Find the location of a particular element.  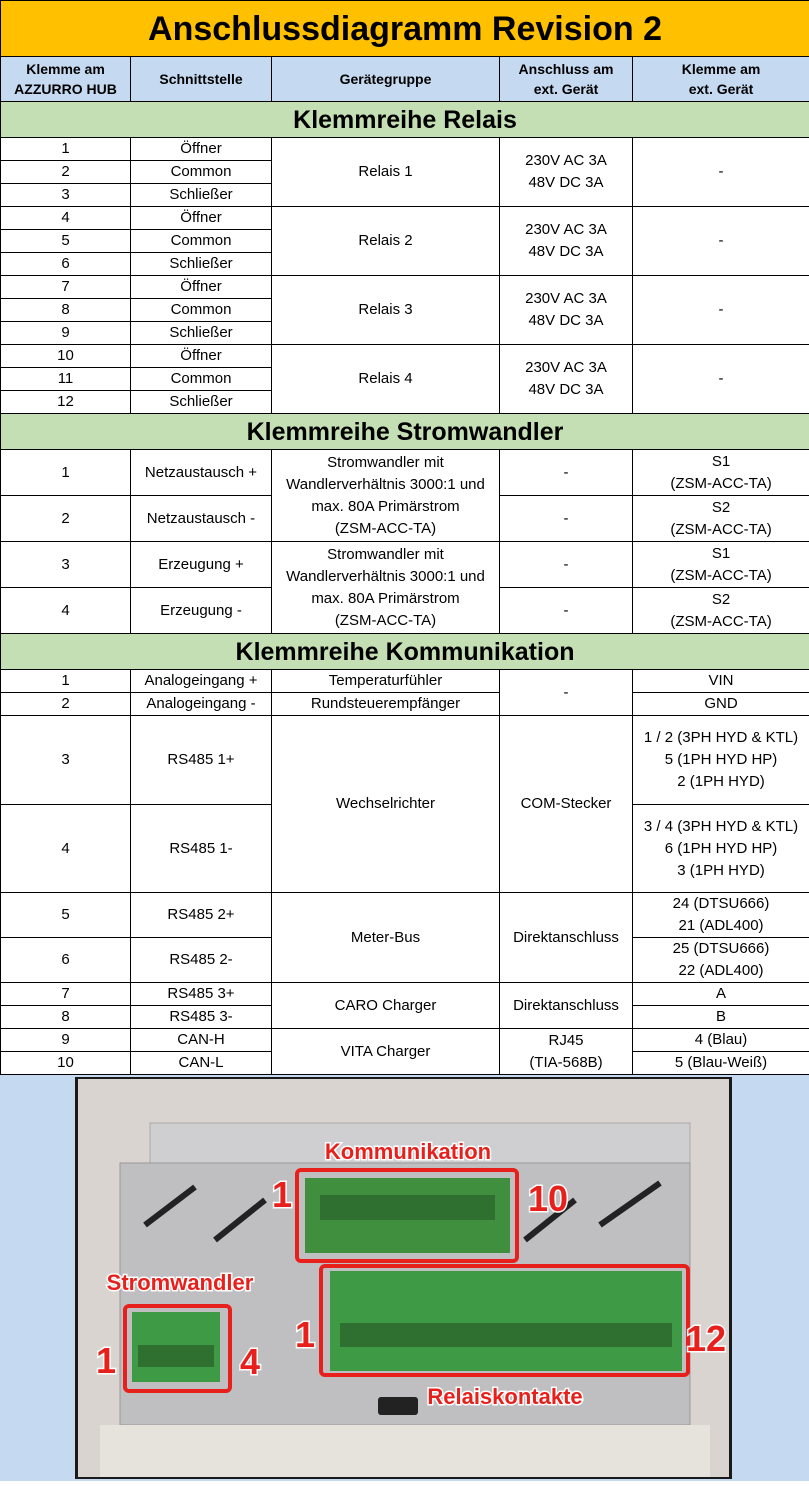

table-cell: COM-Stecker is located at coordinates (566, 804).